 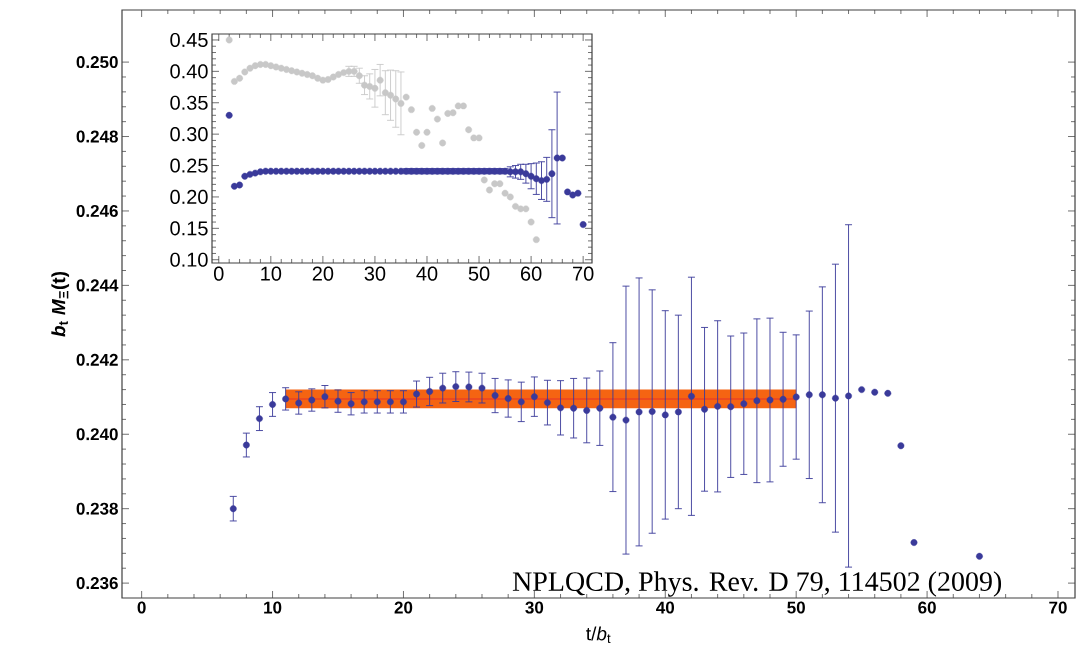 What do you see at coordinates (189, 40) in the screenshot?
I see `y-tick-label: 0.45` at bounding box center [189, 40].